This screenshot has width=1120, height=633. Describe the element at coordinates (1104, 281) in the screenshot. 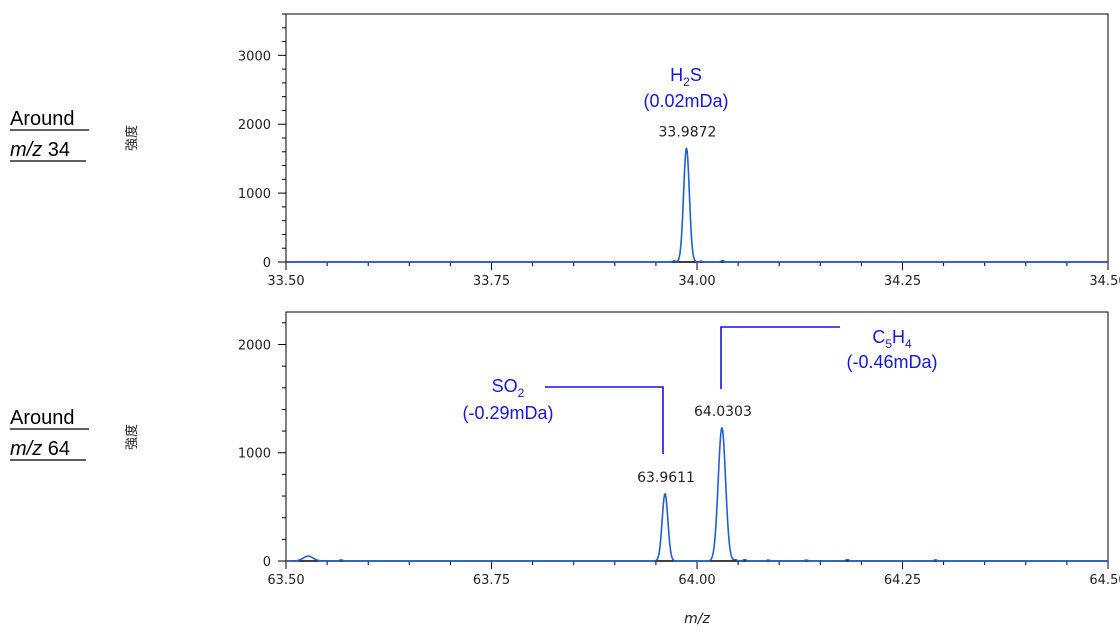

I see `x-tick-label: 34.50` at that location.